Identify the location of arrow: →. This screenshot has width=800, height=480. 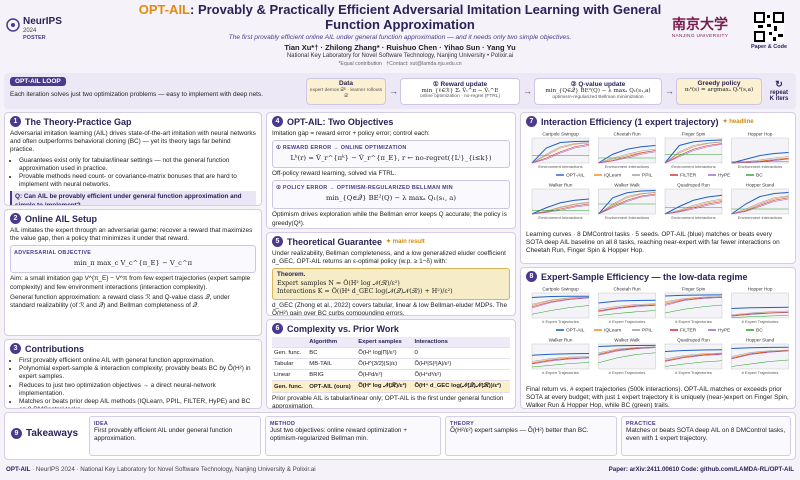
(669, 91).